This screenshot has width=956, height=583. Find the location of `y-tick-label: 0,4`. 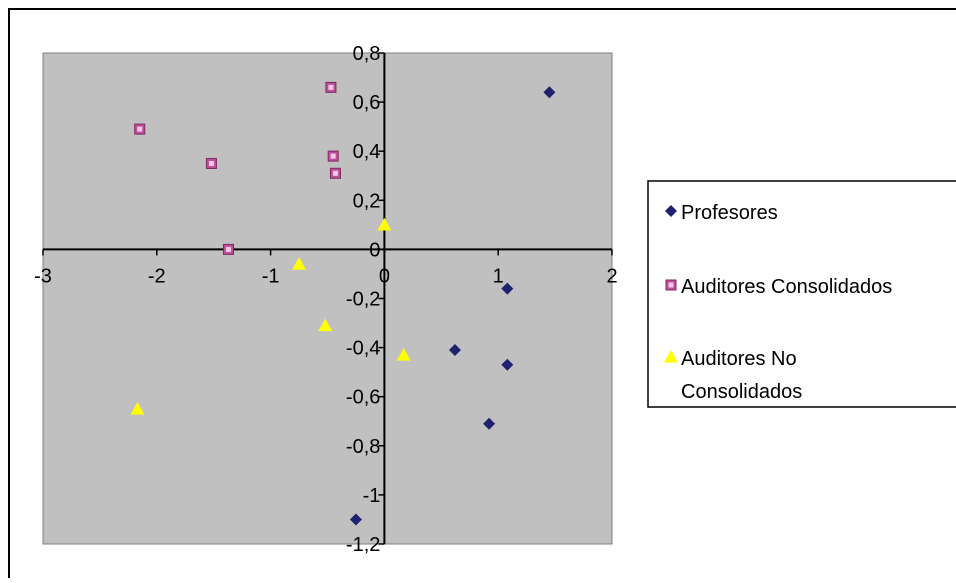

y-tick-label: 0,4 is located at coordinates (367, 152).